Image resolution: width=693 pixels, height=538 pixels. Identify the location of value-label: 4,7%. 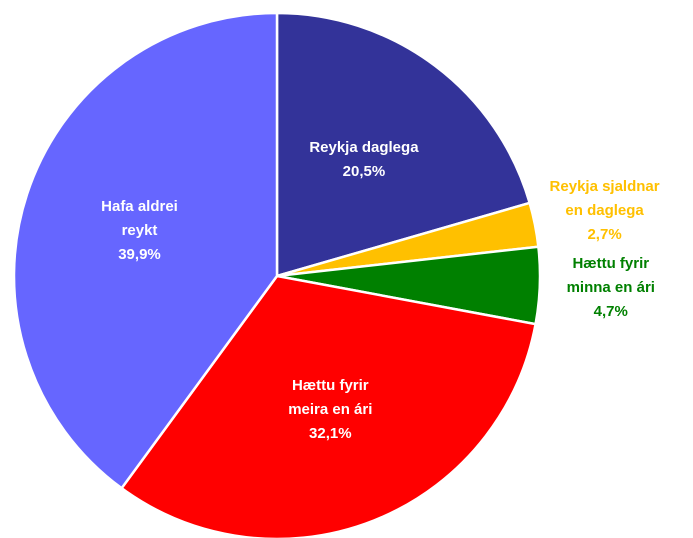
(610, 312).